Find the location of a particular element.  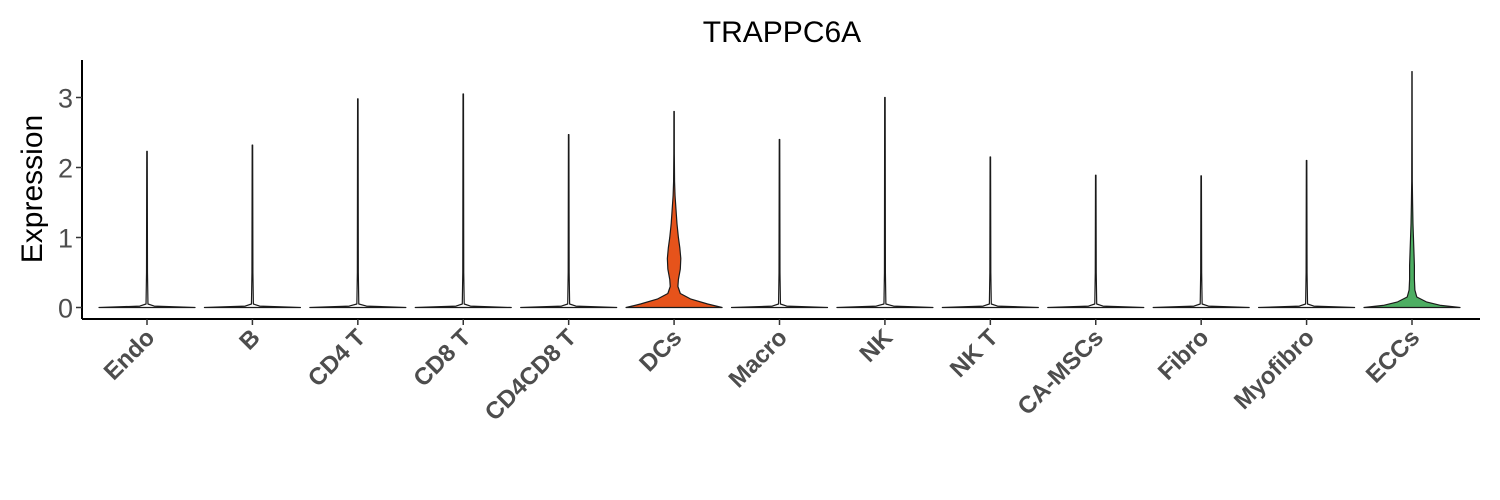

x-tick-label: Fibro is located at coordinates (1184, 355).